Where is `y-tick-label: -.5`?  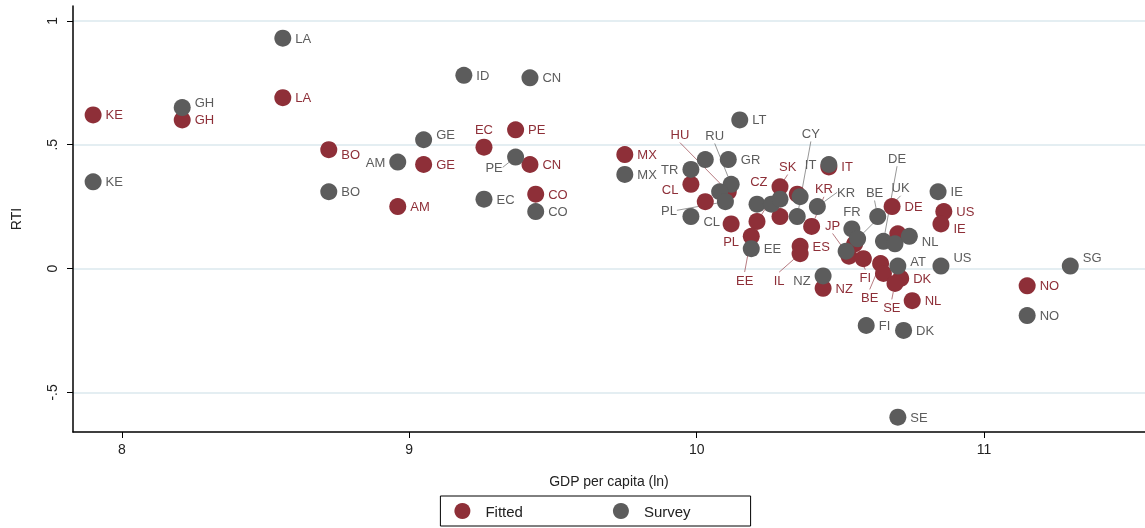 y-tick-label: -.5 is located at coordinates (52, 392).